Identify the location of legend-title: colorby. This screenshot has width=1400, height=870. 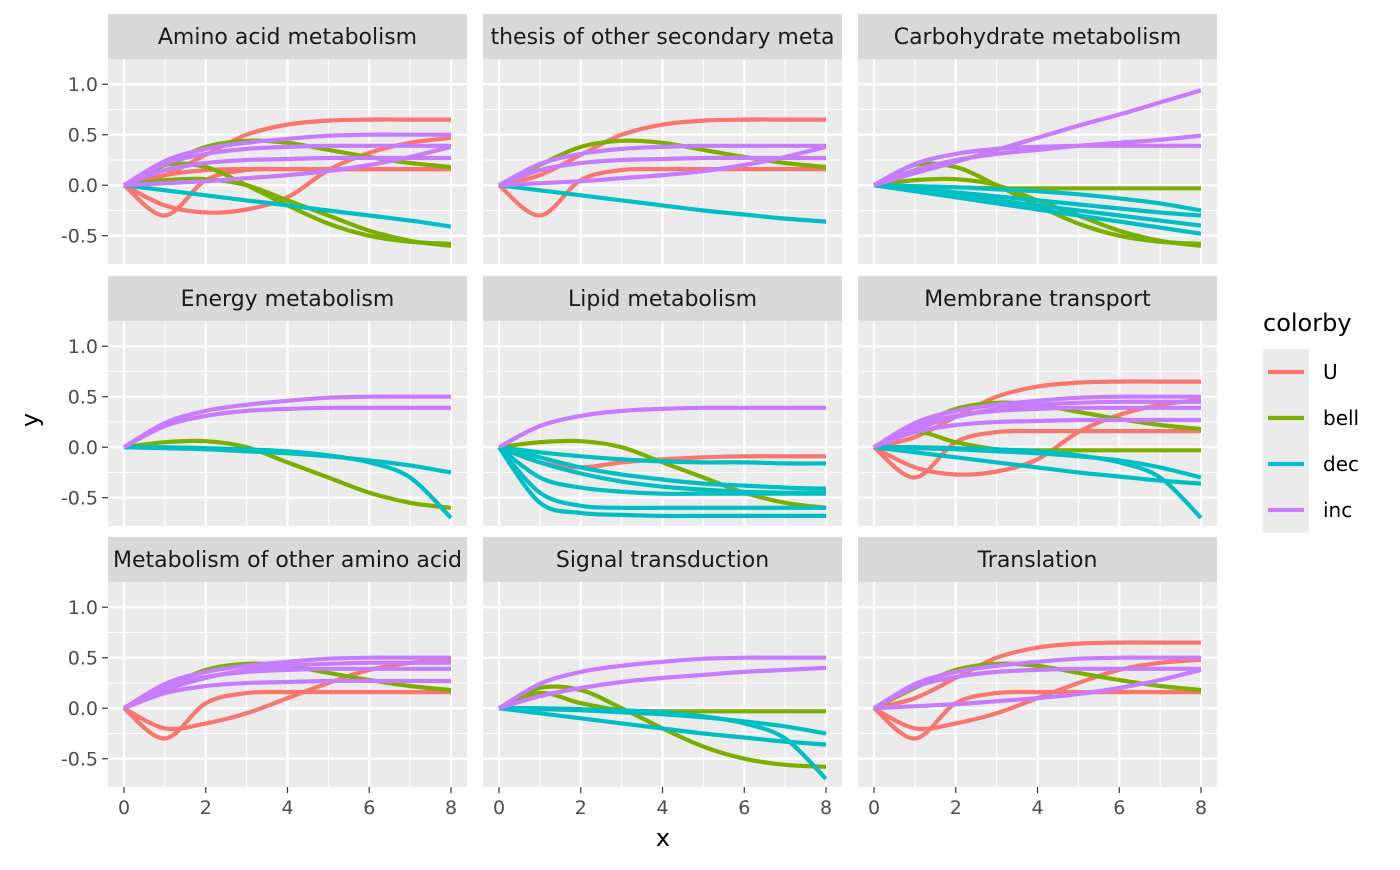
(1307, 323).